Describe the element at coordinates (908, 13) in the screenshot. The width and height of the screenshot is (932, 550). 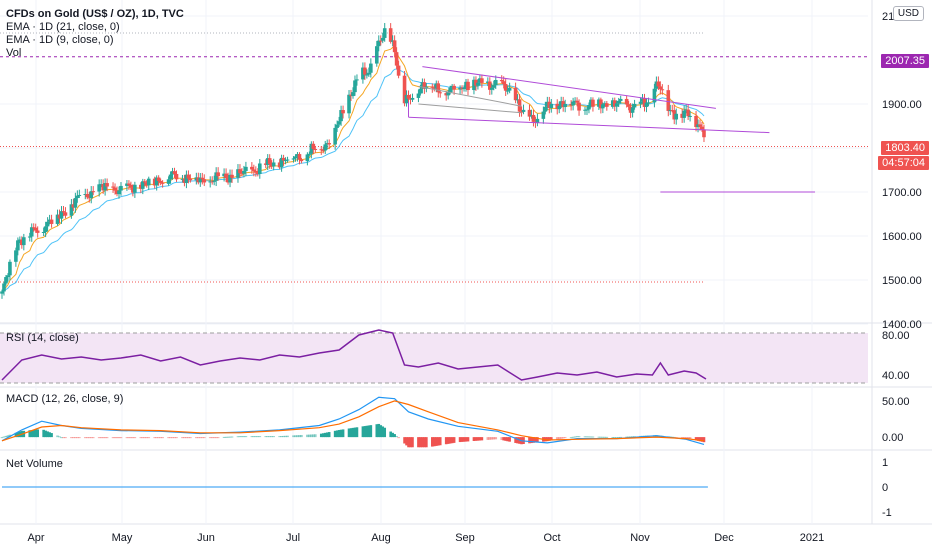
I see `currency-button: USD` at that location.